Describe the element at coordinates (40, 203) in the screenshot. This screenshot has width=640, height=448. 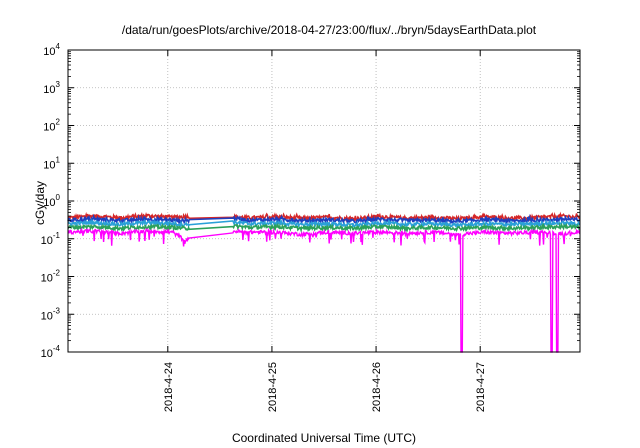
I see `y-axis-label: cGy/day` at that location.